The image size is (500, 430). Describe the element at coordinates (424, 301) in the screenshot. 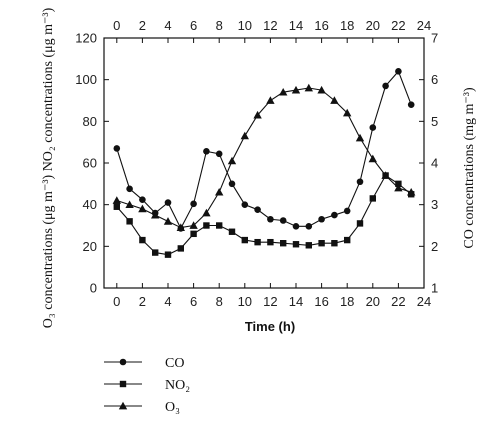

I see `x-tick-label-bottom: 24` at that location.